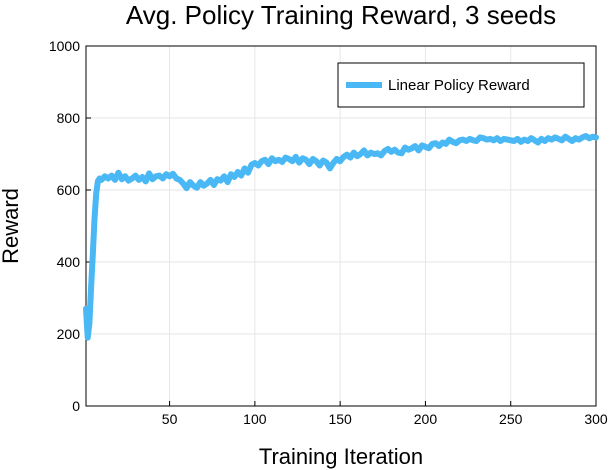  What do you see at coordinates (69, 118) in the screenshot?
I see `y-tick-label: 800` at bounding box center [69, 118].